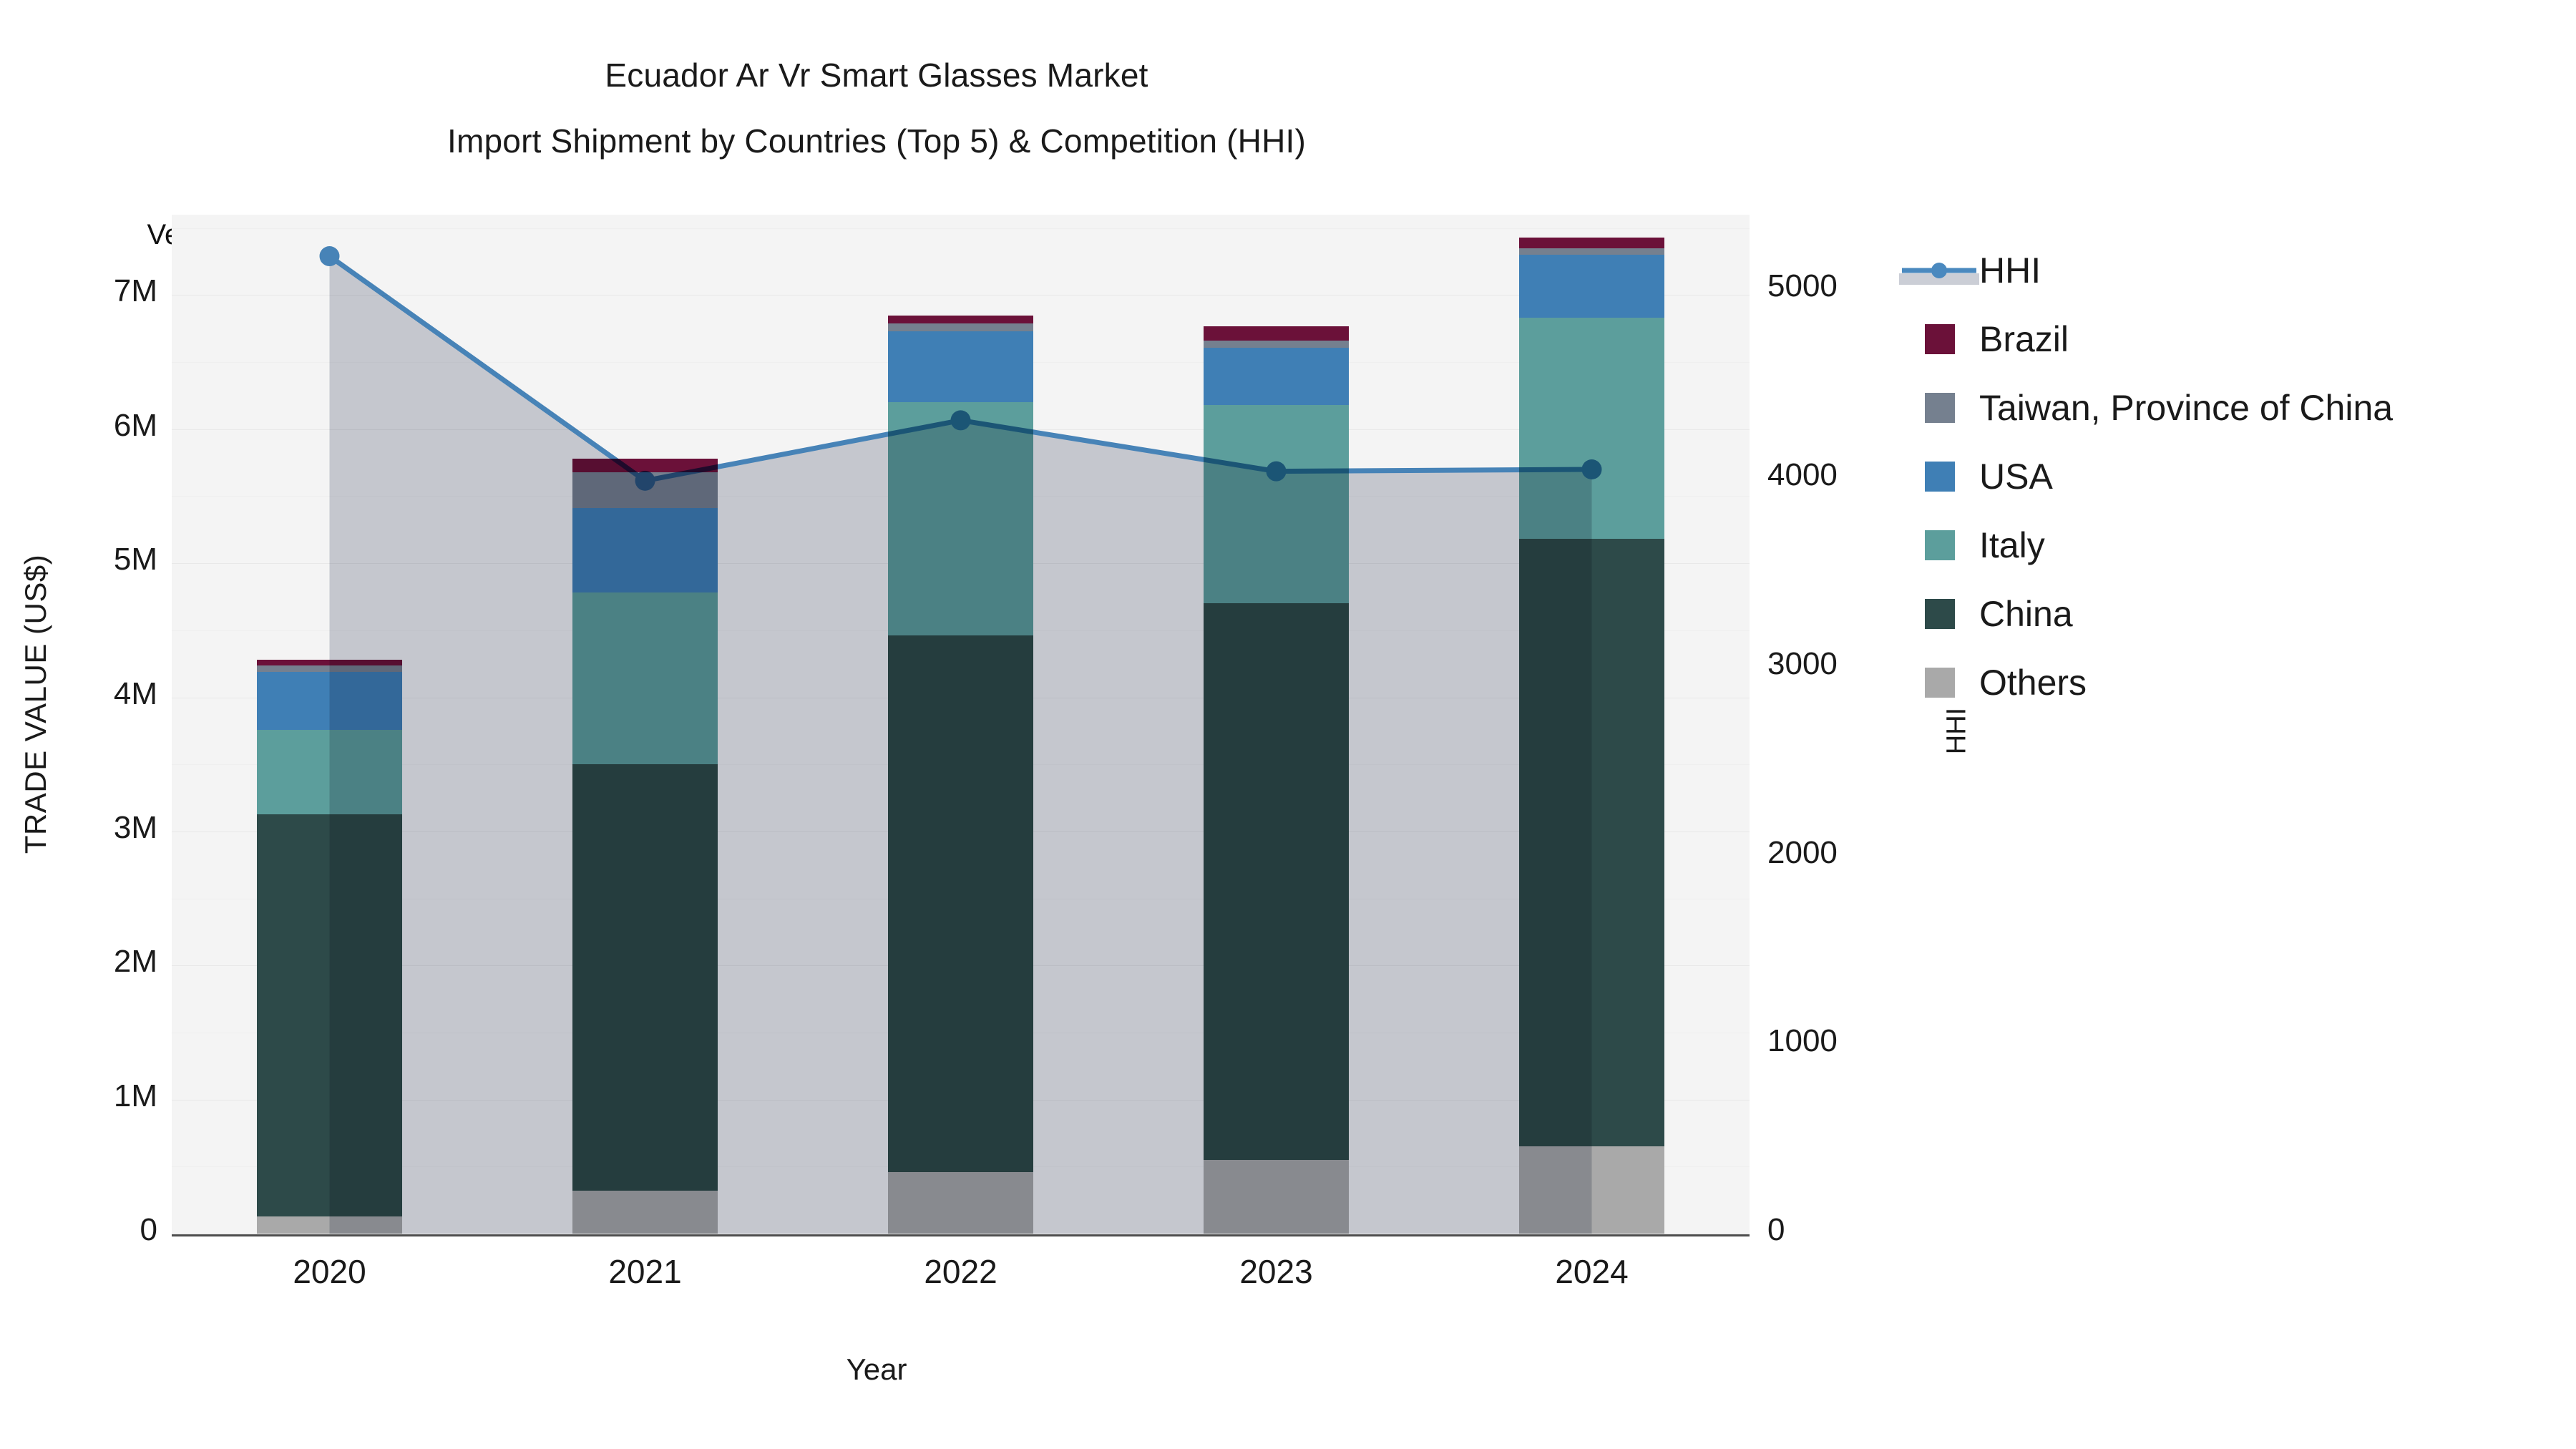  What do you see at coordinates (135, 1095) in the screenshot?
I see `y-axis-tick-left: 1M` at bounding box center [135, 1095].